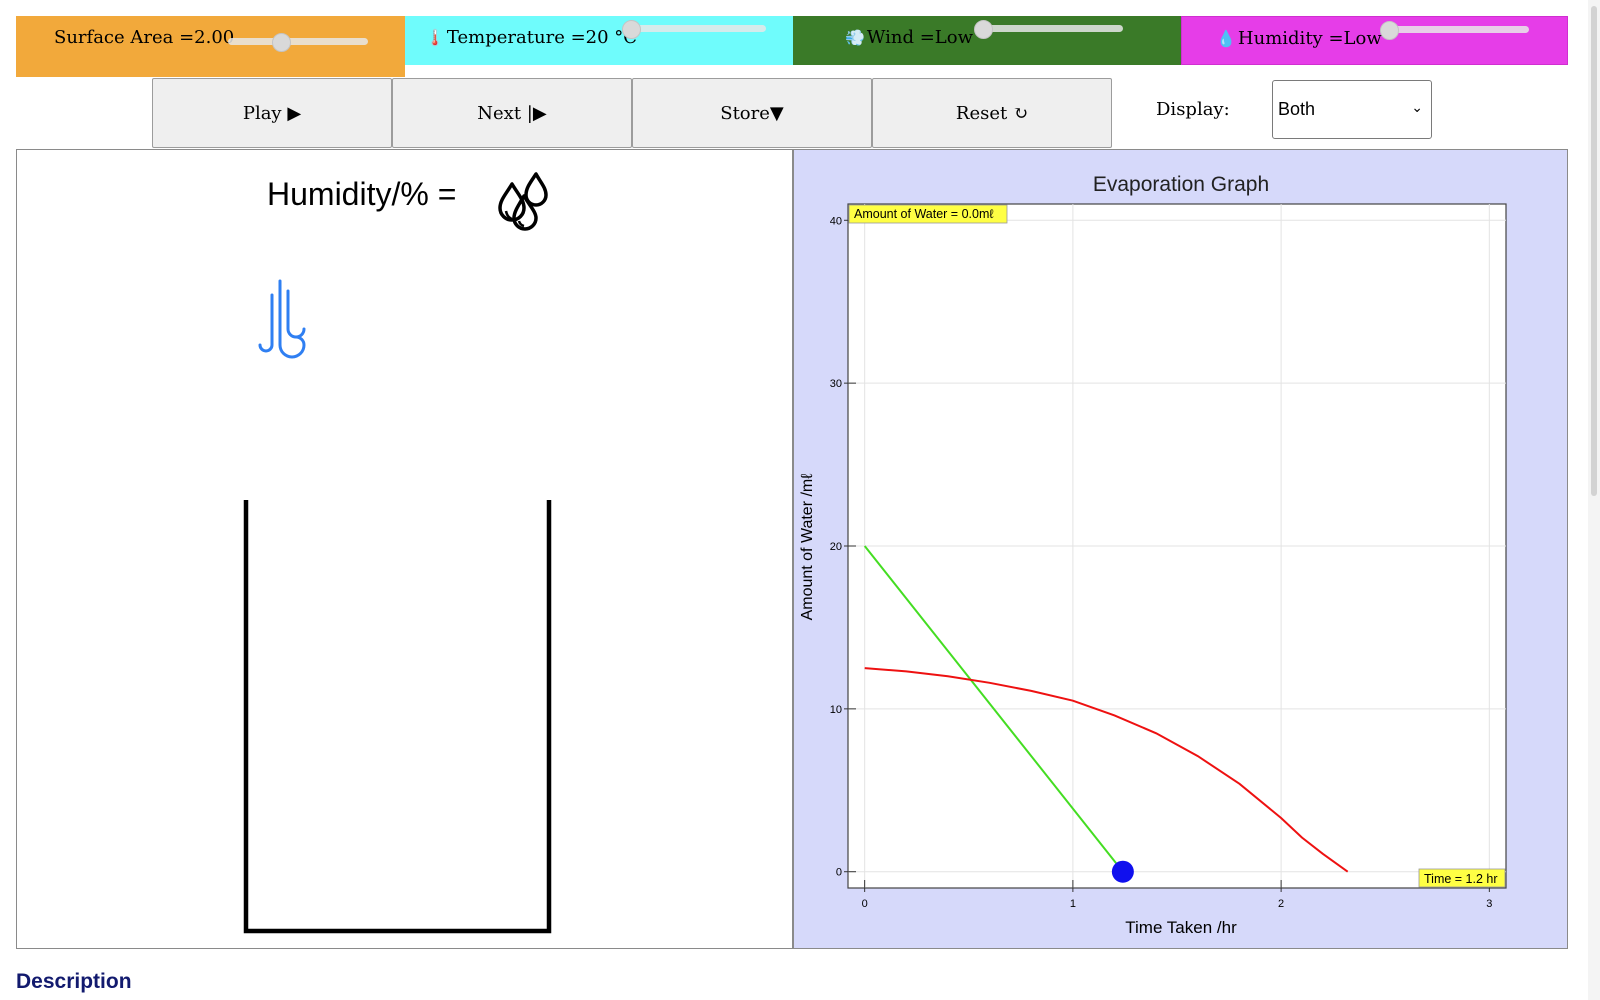 This screenshot has width=1600, height=1000. I want to click on time-annotation: Time = 1.2 hr, so click(1461, 879).